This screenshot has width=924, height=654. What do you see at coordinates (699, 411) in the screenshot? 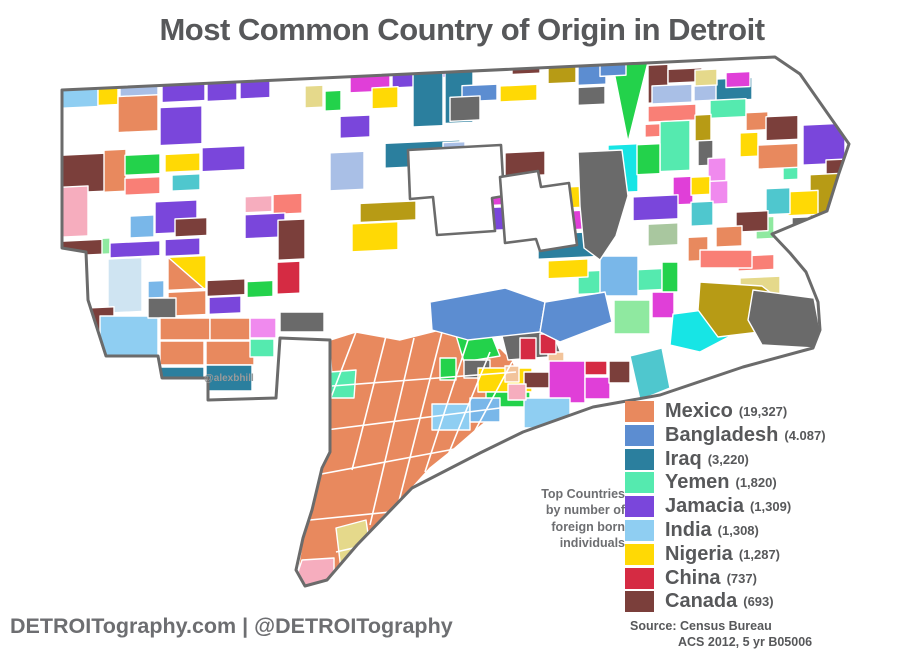
I see `legend-country-label: Mexico` at bounding box center [699, 411].